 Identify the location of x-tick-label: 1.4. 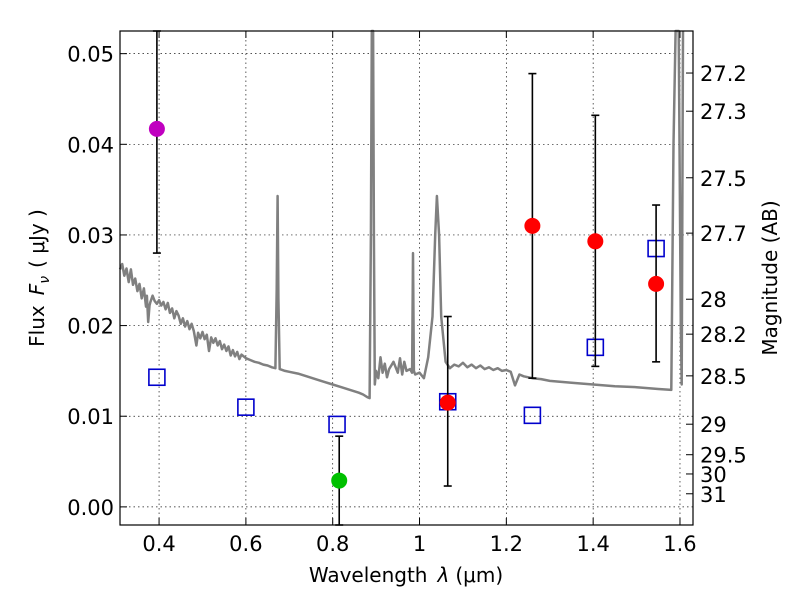
(592, 544).